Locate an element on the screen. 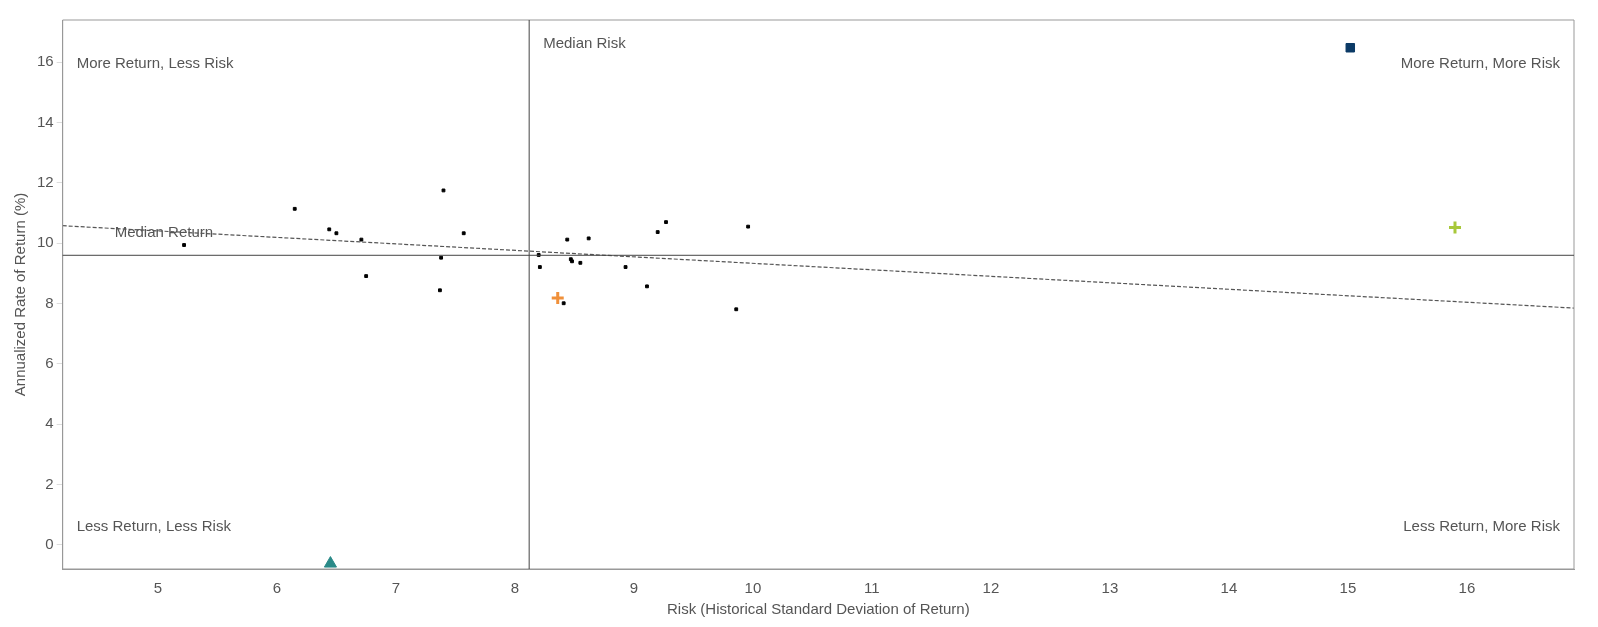 This screenshot has height=627, width=1598. annotation: Less Return, More Risk is located at coordinates (1482, 526).